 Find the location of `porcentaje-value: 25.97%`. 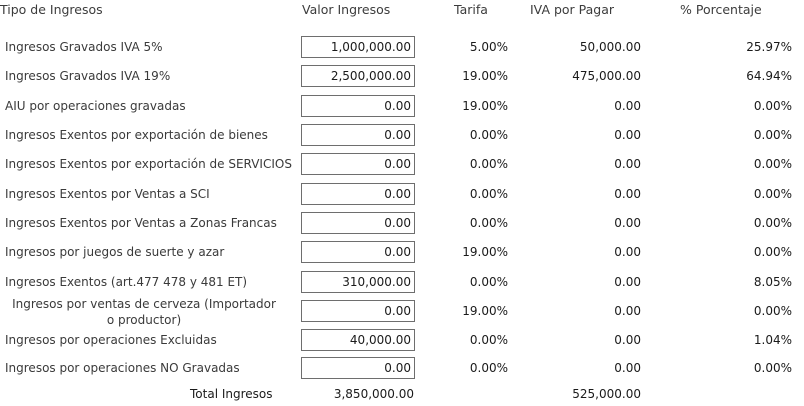

porcentaje-value: 25.97% is located at coordinates (769, 47).